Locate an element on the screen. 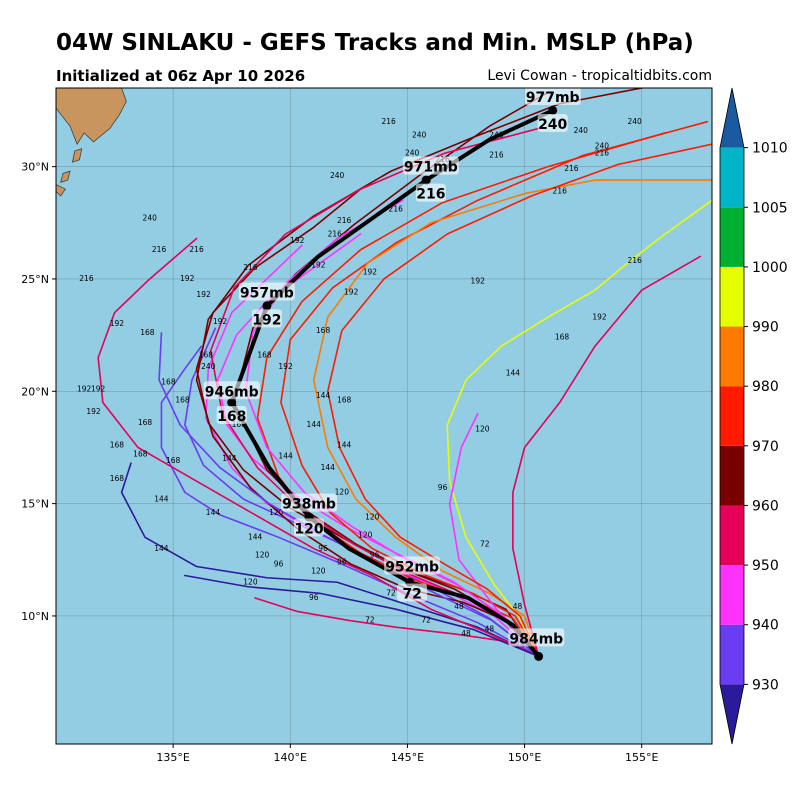  colorbar: 930 940 950 960 970 980 990 1000 1005 1010 is located at coordinates (753, 416).